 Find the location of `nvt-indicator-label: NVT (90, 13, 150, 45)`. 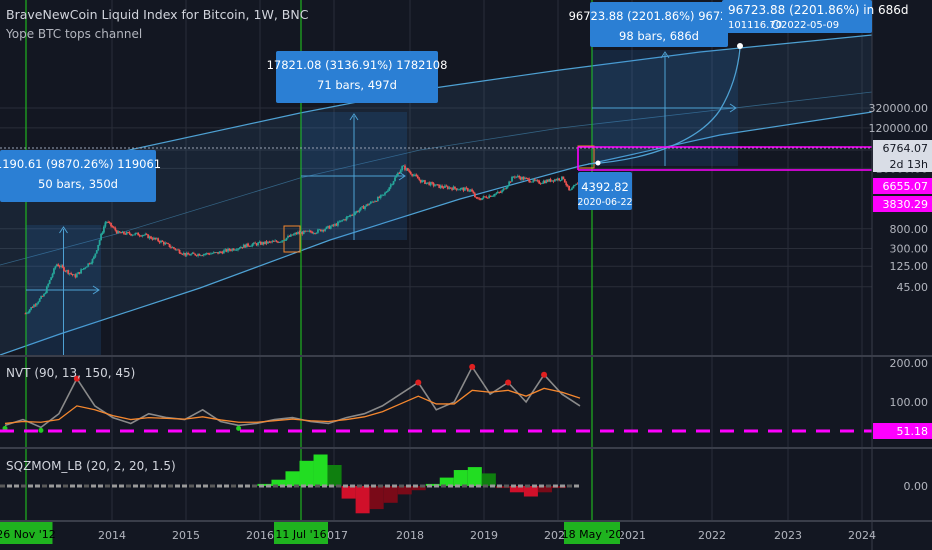

nvt-indicator-label: NVT (90, 13, 150, 45) is located at coordinates (71, 373).